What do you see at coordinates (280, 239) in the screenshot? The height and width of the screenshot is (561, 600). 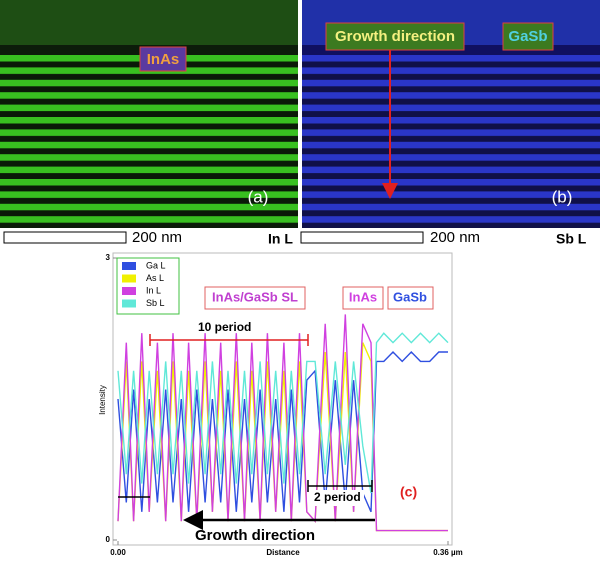 I see `element-label: In L` at bounding box center [280, 239].